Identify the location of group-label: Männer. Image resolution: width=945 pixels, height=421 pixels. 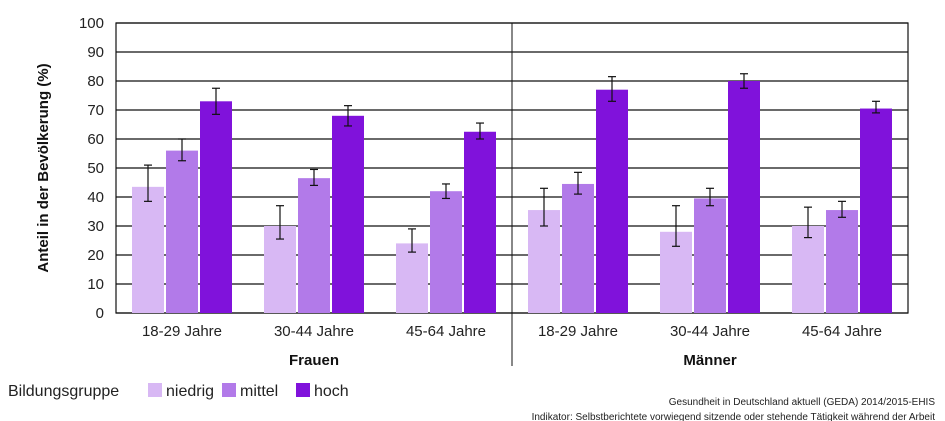
(710, 360).